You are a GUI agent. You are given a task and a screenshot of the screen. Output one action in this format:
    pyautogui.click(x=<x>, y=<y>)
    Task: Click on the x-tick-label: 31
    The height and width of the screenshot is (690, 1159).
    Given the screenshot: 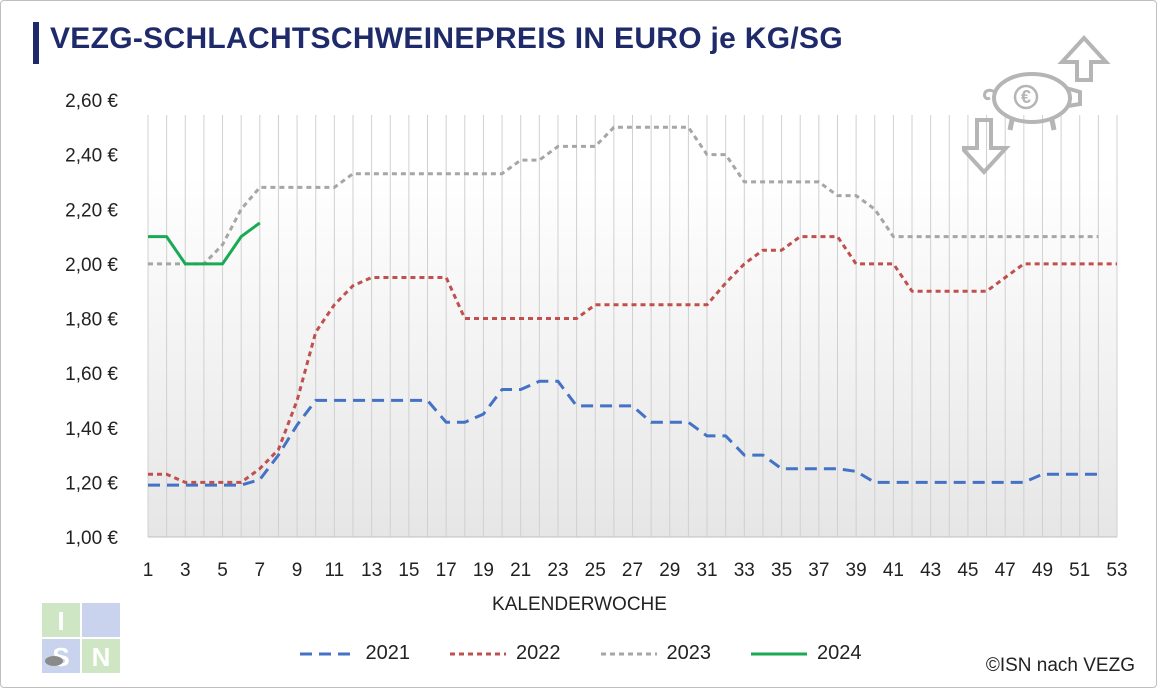 What is the action you would take?
    pyautogui.click(x=706, y=570)
    